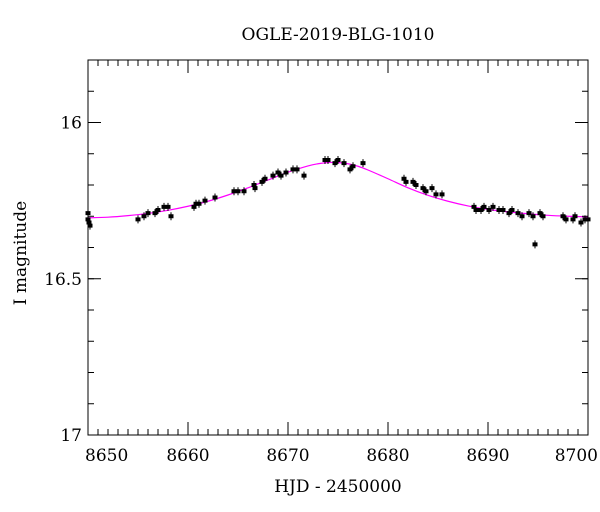 The image size is (600, 512). I want to click on x-tick-label: 8660, so click(187, 456).